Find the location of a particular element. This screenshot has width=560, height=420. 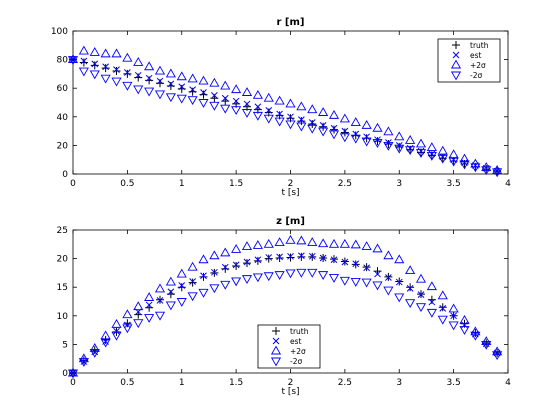

x-tick-label: 0.5 is located at coordinates (127, 184).